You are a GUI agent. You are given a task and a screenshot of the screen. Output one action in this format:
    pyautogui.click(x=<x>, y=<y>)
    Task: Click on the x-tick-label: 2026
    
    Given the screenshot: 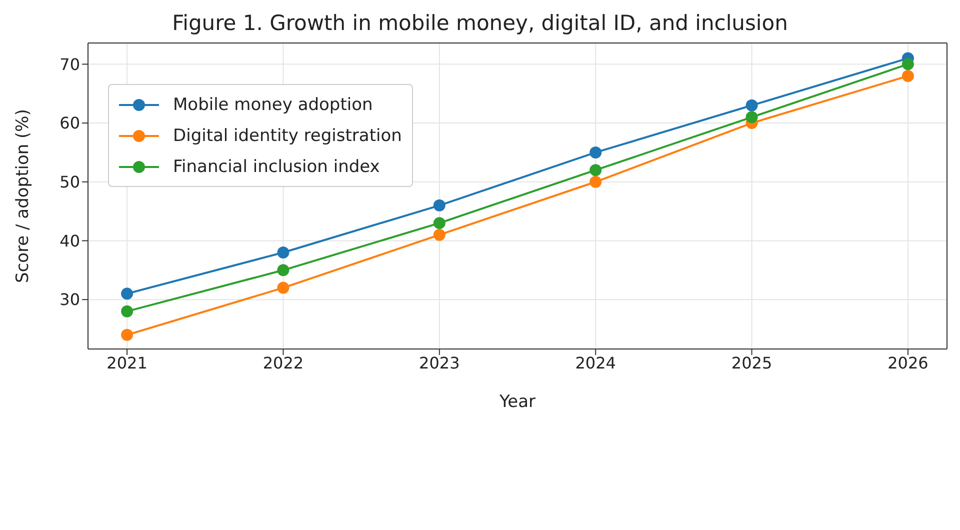 What is the action you would take?
    pyautogui.click(x=908, y=362)
    